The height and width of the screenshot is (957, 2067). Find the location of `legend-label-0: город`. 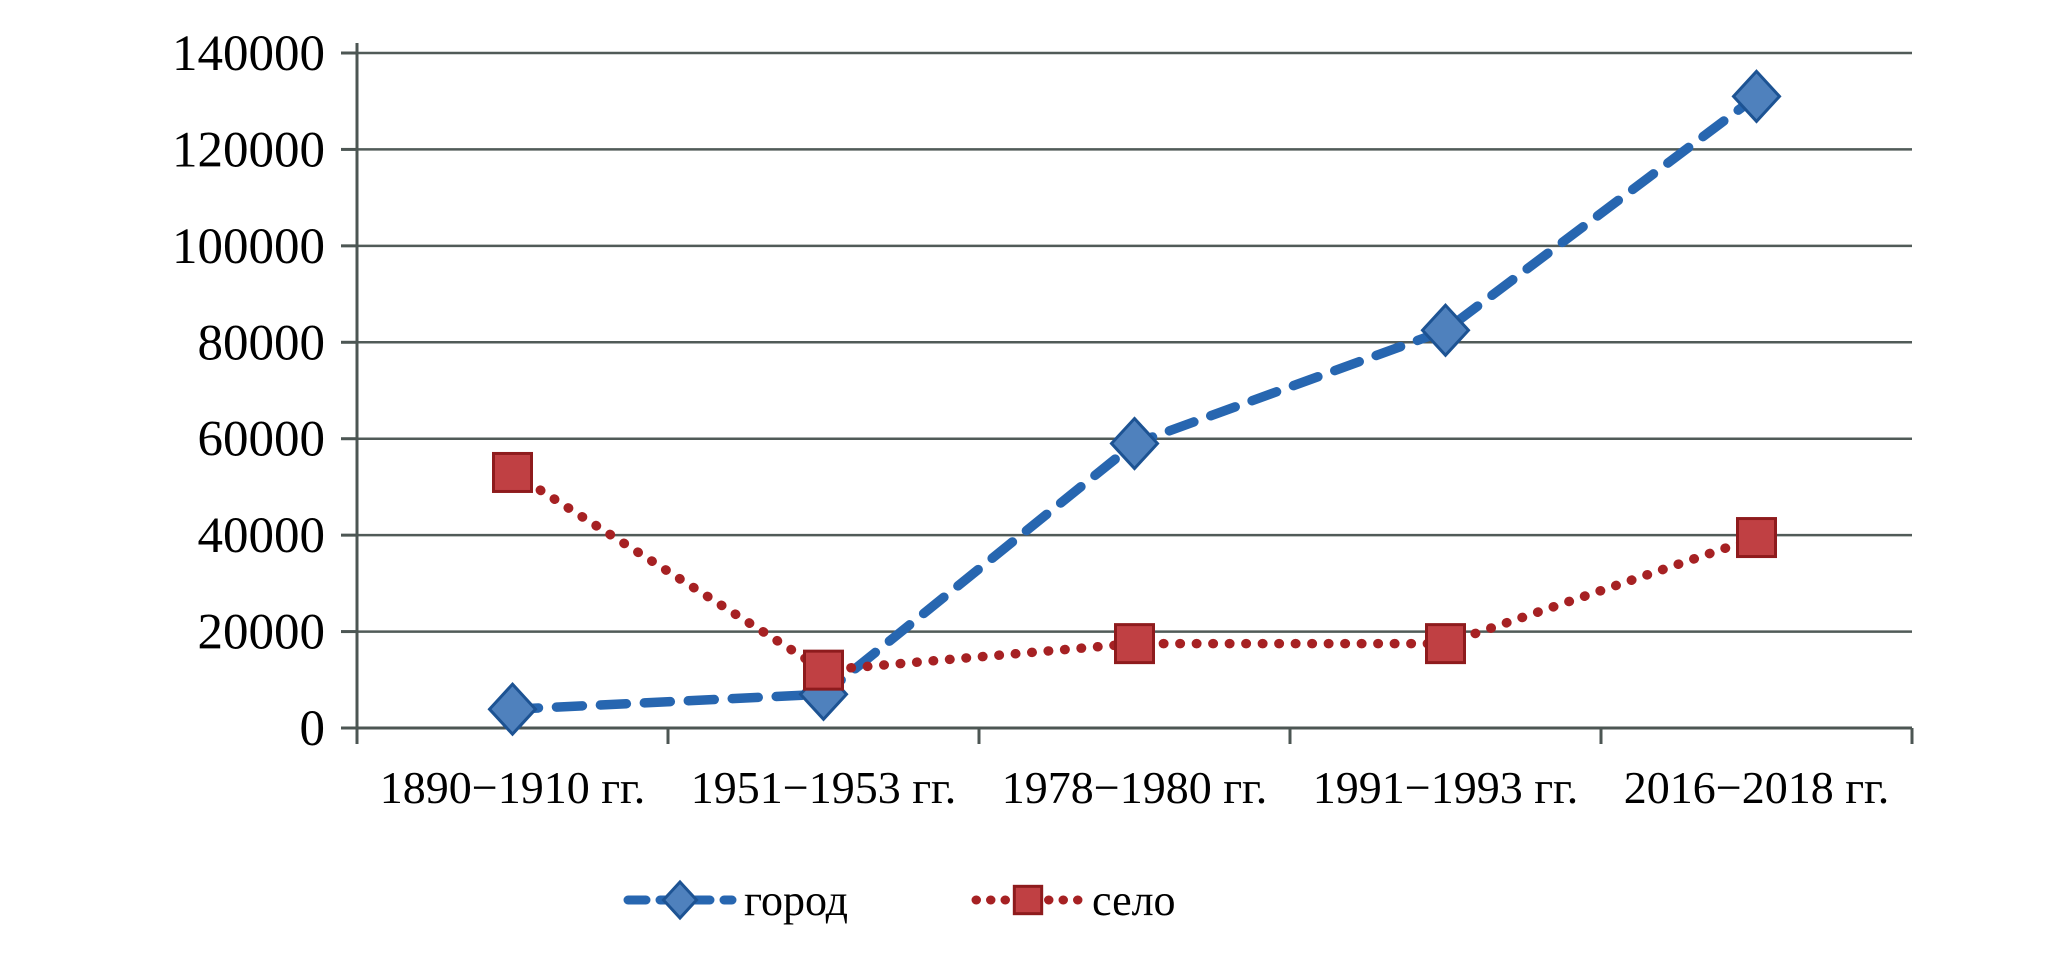

legend-label-0: город is located at coordinates (796, 900).